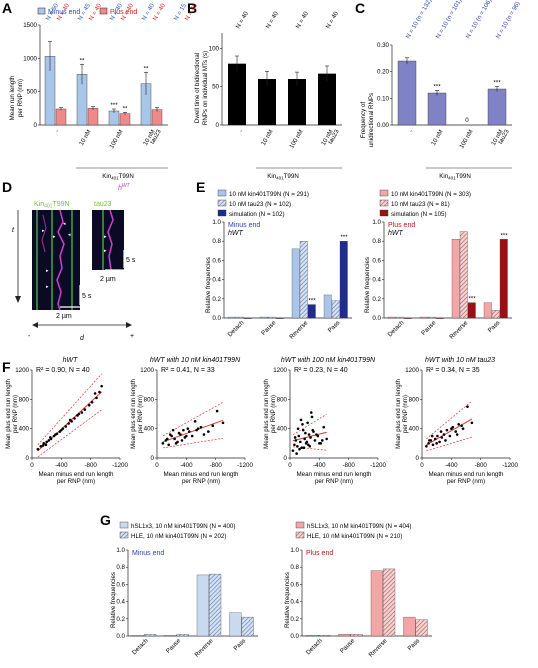 The image size is (538, 668). I want to click on C-significance: ***, so click(497, 82).